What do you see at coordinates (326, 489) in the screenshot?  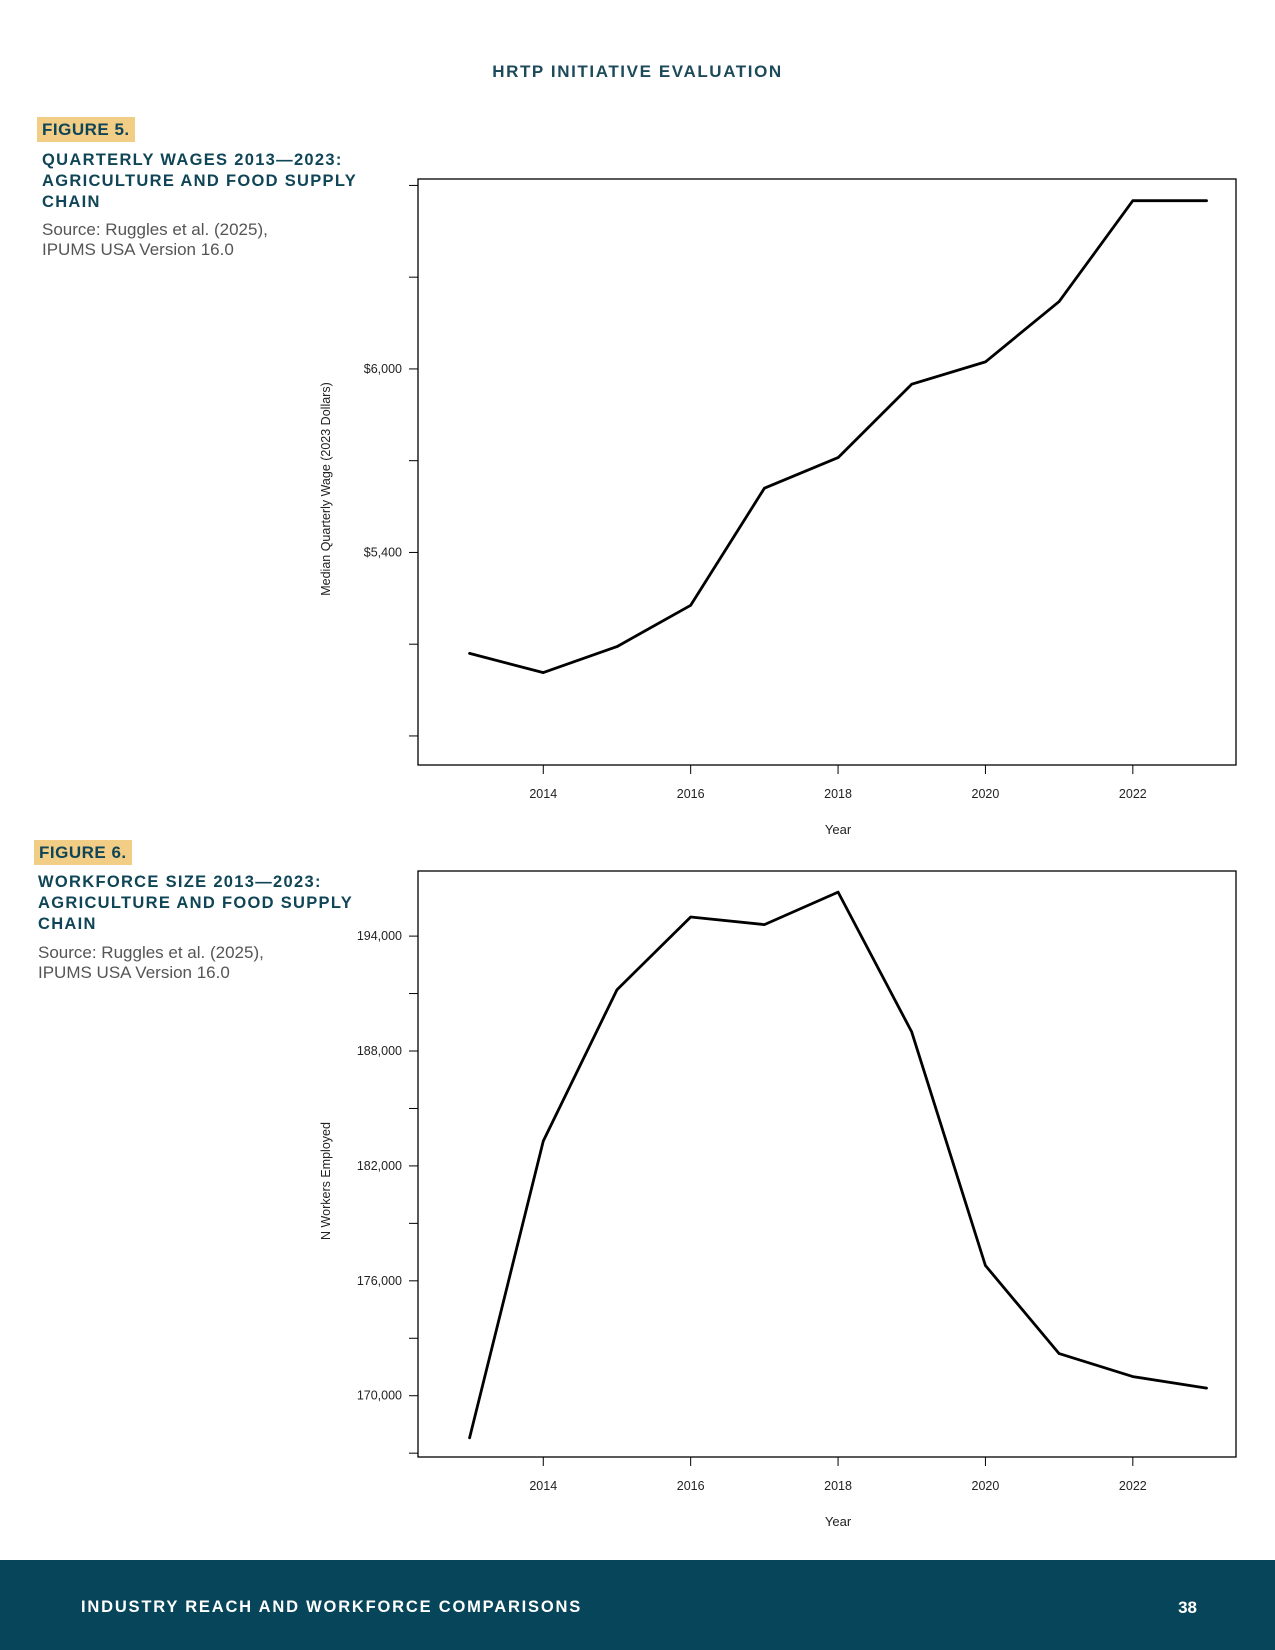 I see `y-axis-label: Median Quarterly Wage (2023 Dollars)` at bounding box center [326, 489].